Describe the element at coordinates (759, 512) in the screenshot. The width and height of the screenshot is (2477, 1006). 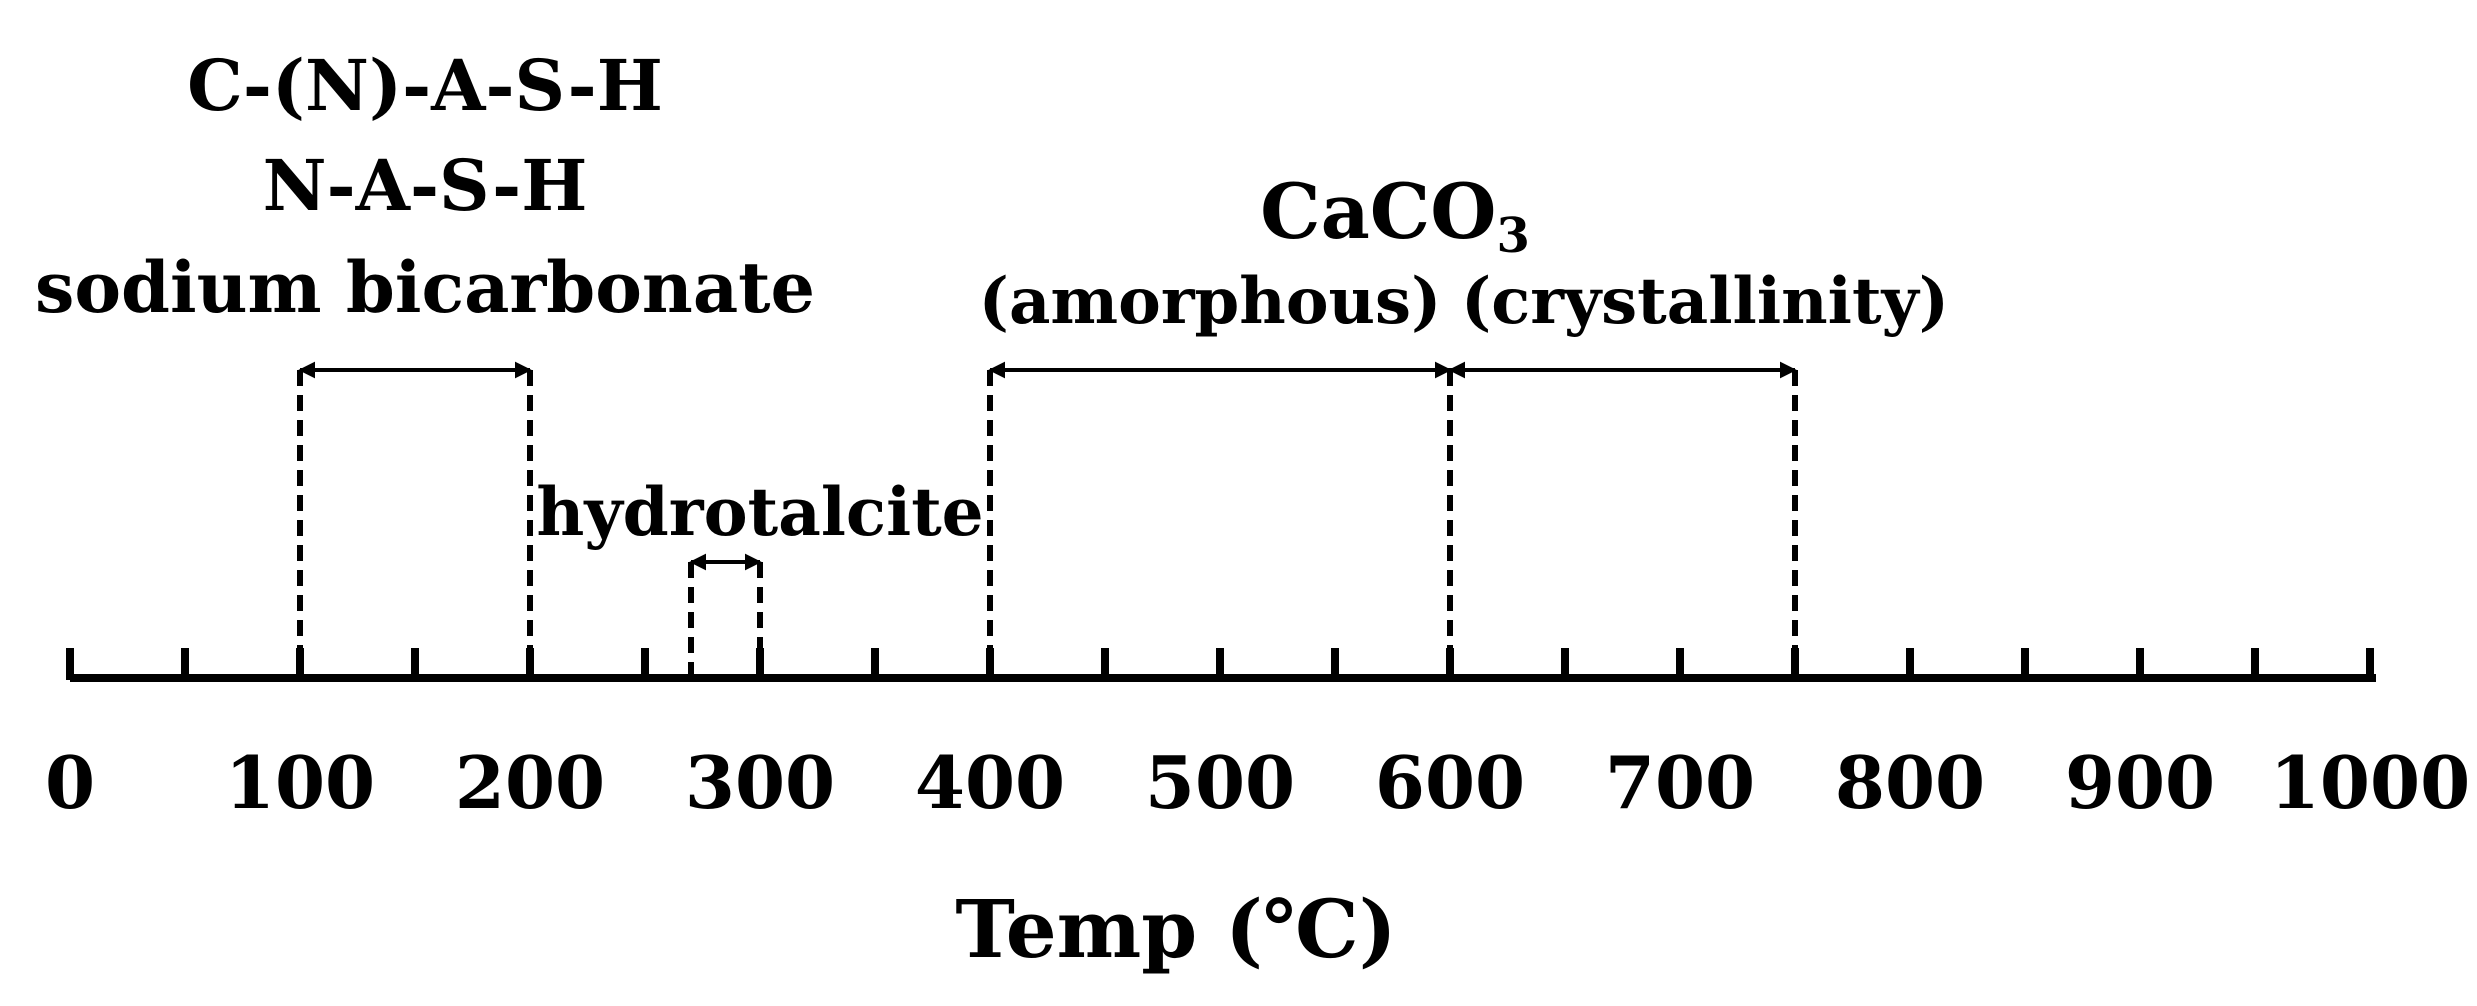
I see `label-hydrotalcite: hydrotalcite` at that location.